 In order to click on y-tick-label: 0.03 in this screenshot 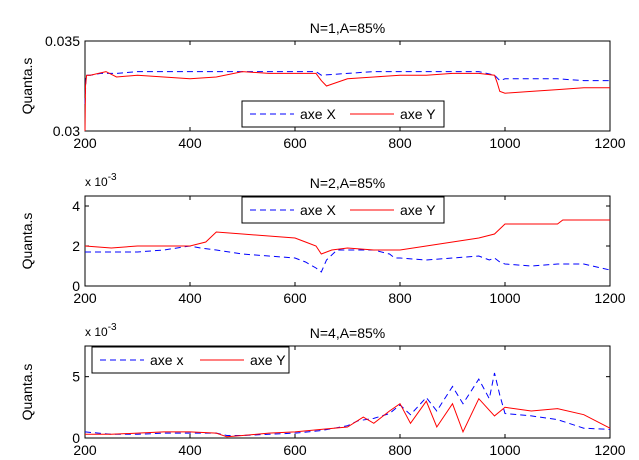, I will do `click(66, 131)`.